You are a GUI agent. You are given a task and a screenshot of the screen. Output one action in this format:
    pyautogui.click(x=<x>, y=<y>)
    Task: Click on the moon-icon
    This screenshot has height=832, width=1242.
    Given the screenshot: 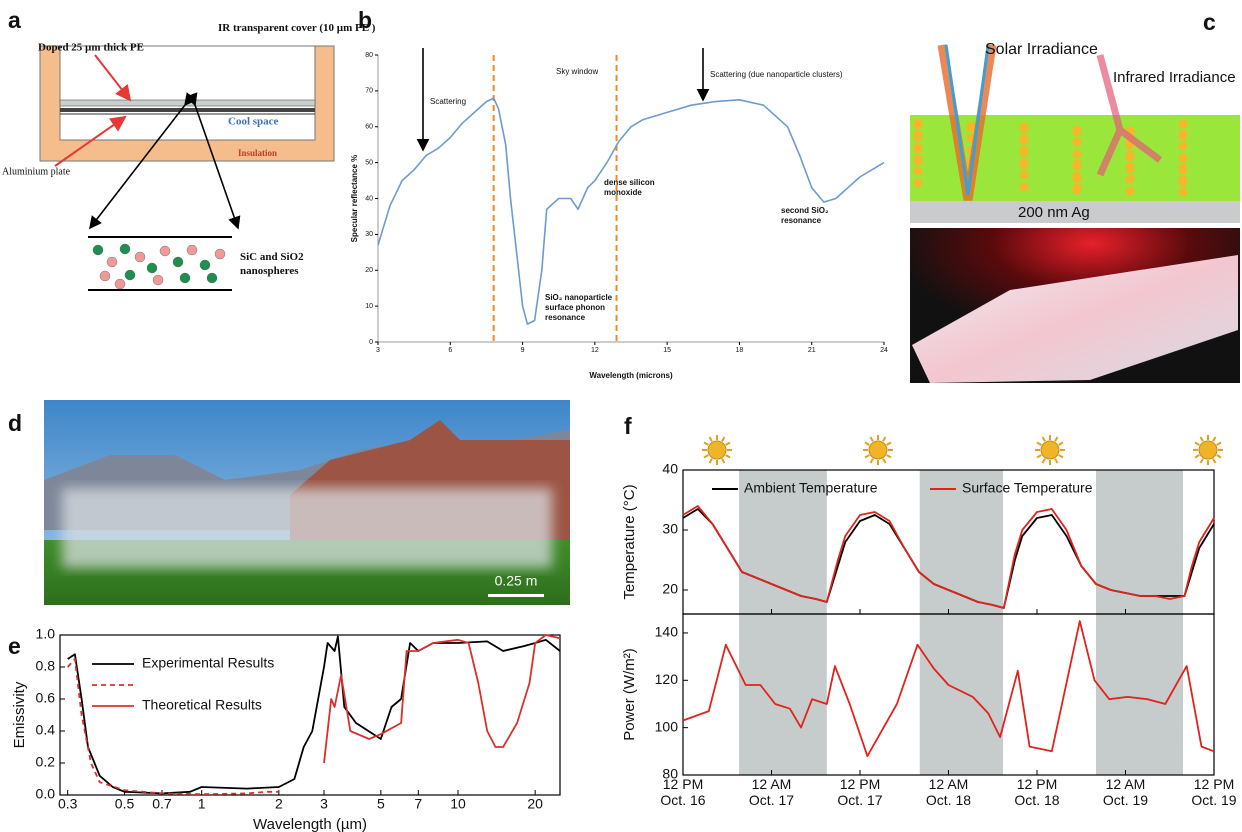 What is the action you would take?
    pyautogui.click(x=783, y=450)
    